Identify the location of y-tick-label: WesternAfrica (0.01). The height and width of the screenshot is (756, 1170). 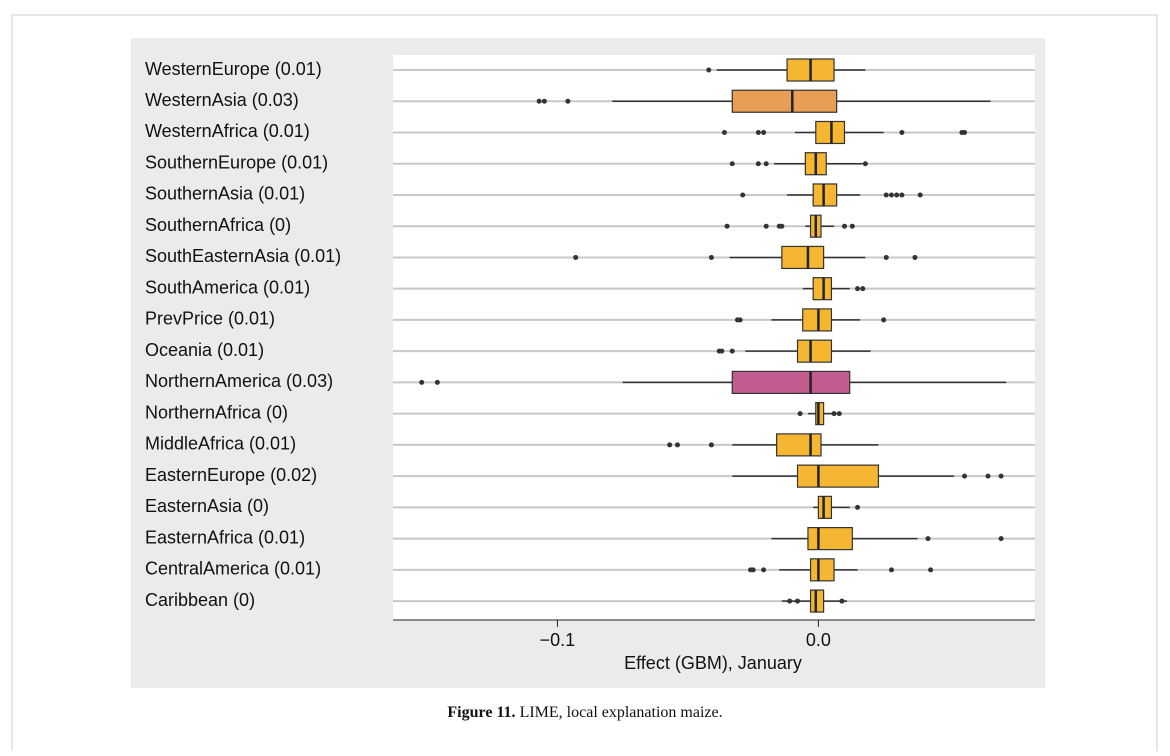
(227, 131).